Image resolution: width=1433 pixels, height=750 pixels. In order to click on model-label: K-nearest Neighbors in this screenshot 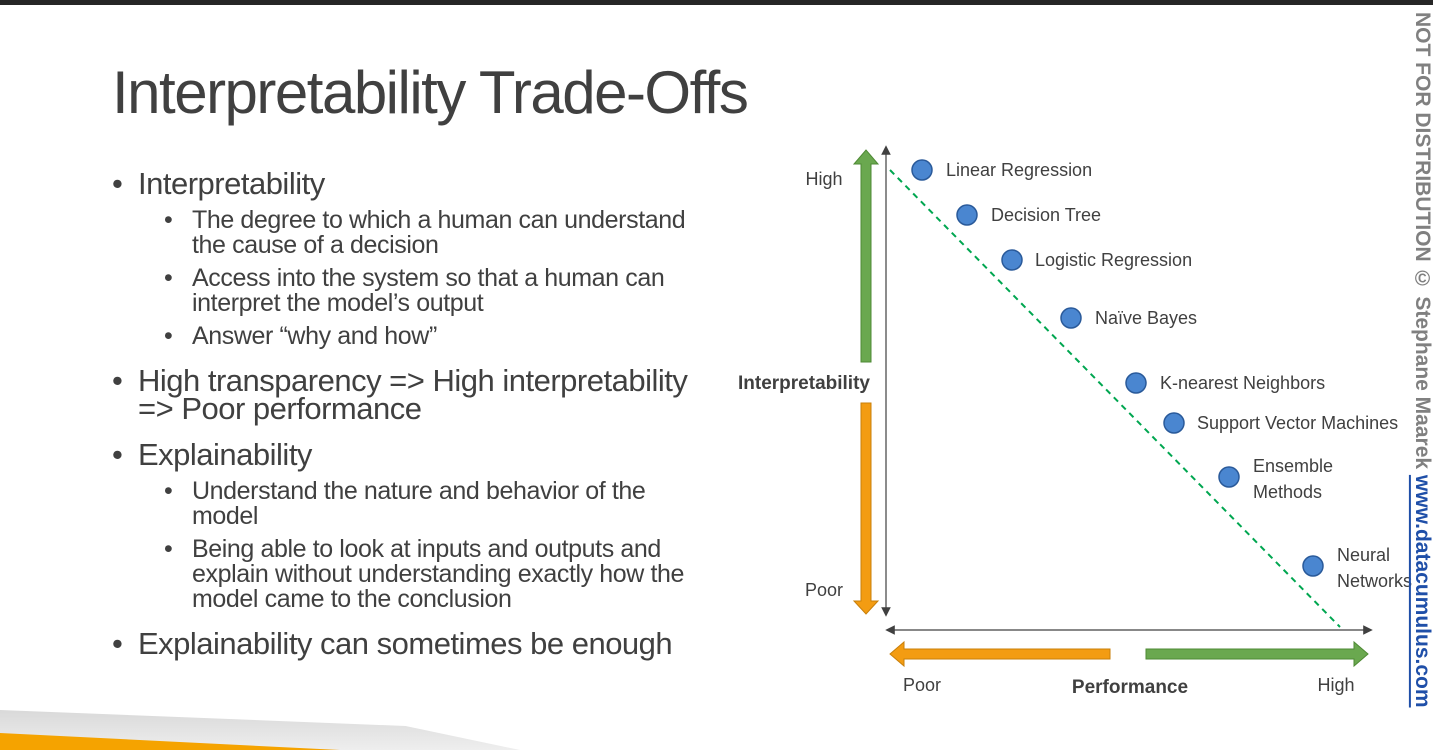, I will do `click(1242, 383)`.